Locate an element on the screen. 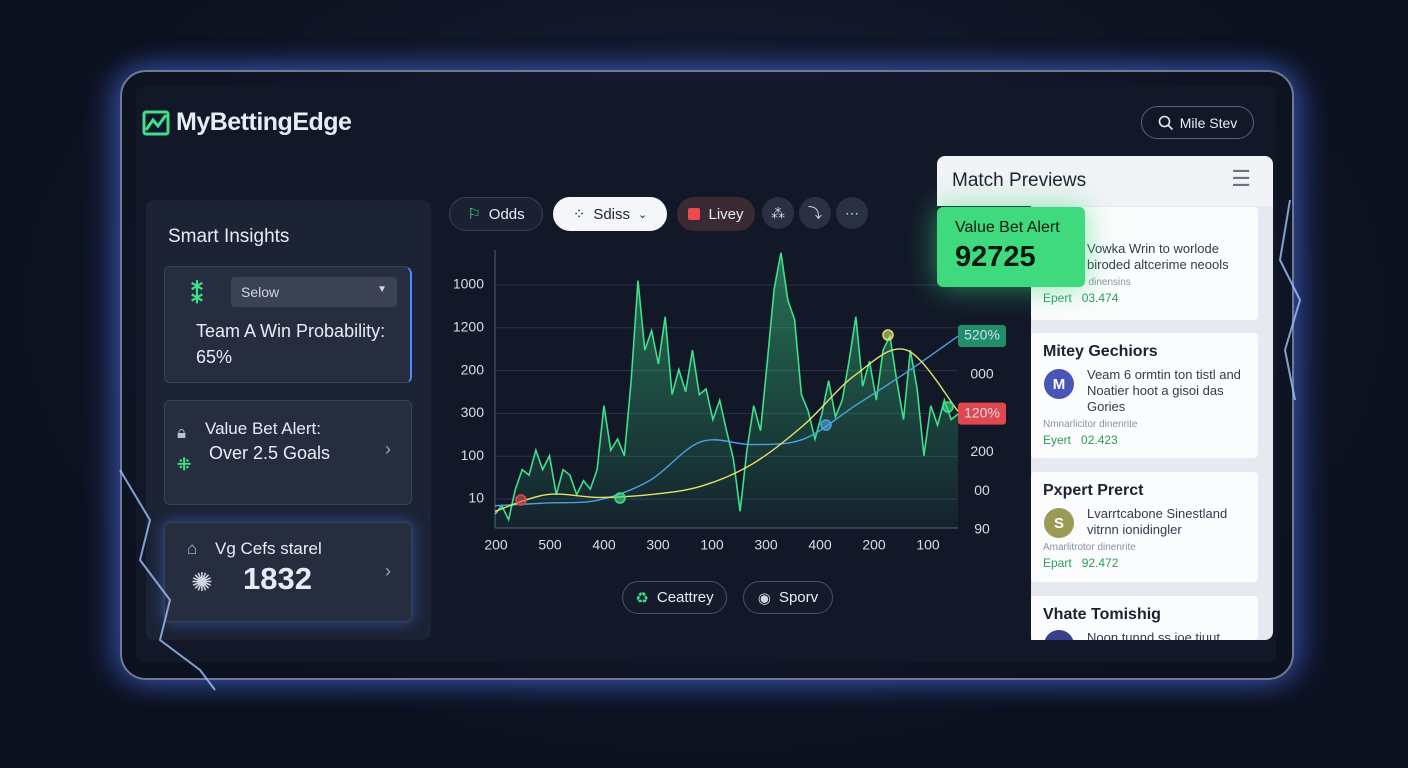 The width and height of the screenshot is (1408, 768). home-icon: ⌂ is located at coordinates (192, 548).